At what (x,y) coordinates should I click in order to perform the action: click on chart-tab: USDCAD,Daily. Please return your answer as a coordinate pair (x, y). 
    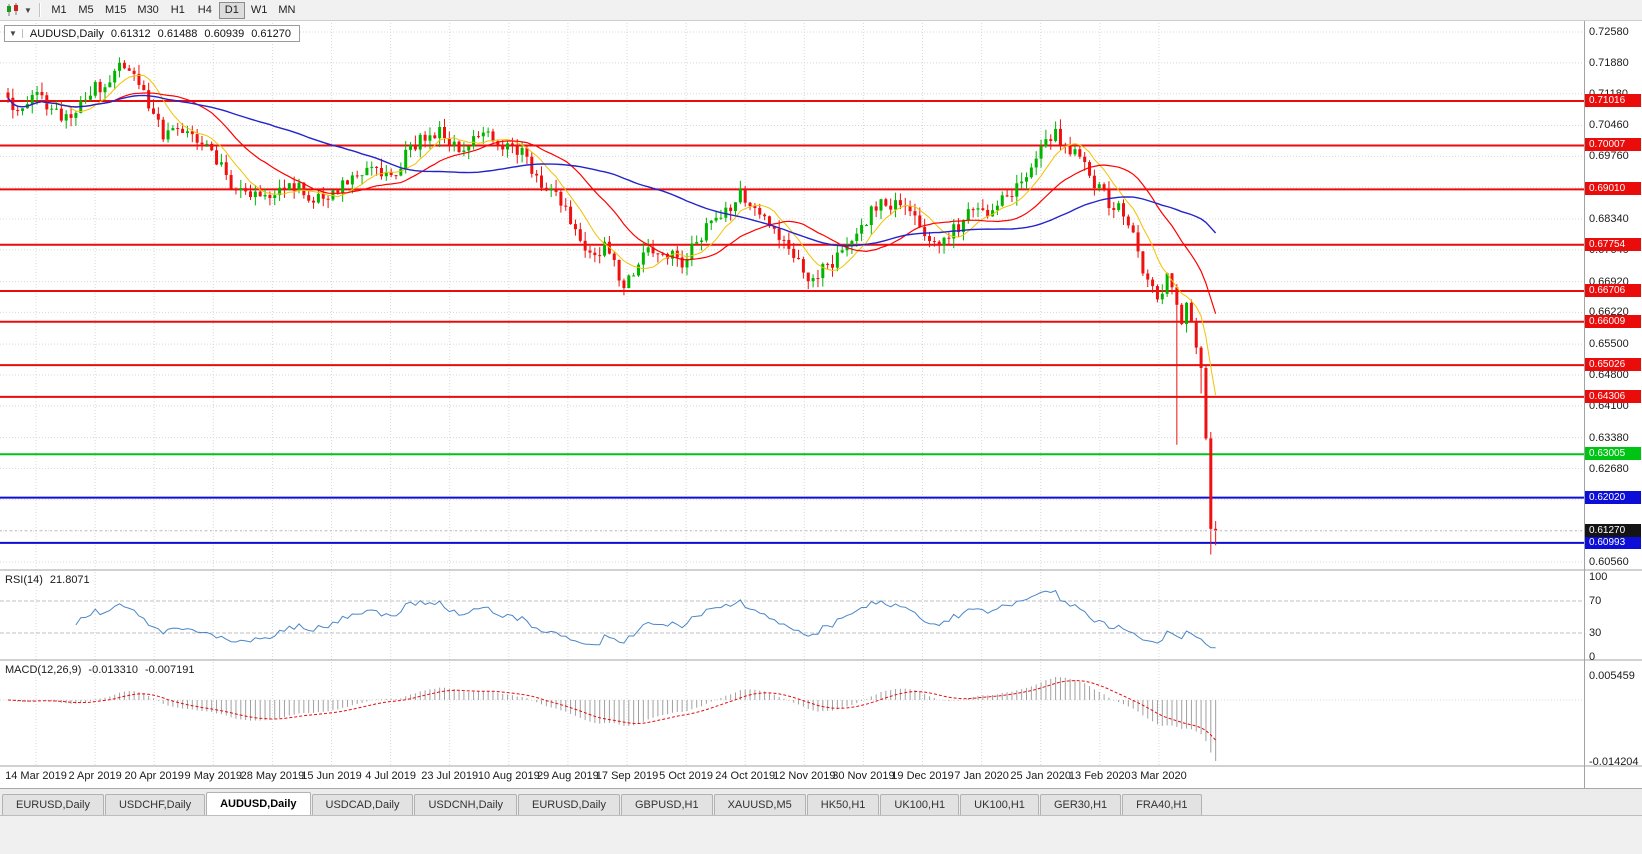
    Looking at the image, I should click on (362, 804).